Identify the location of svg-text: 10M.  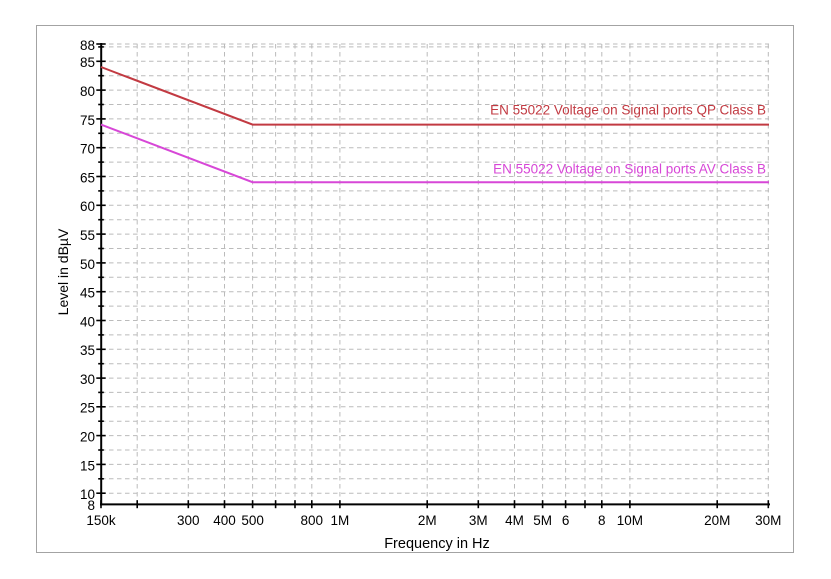
(630, 520).